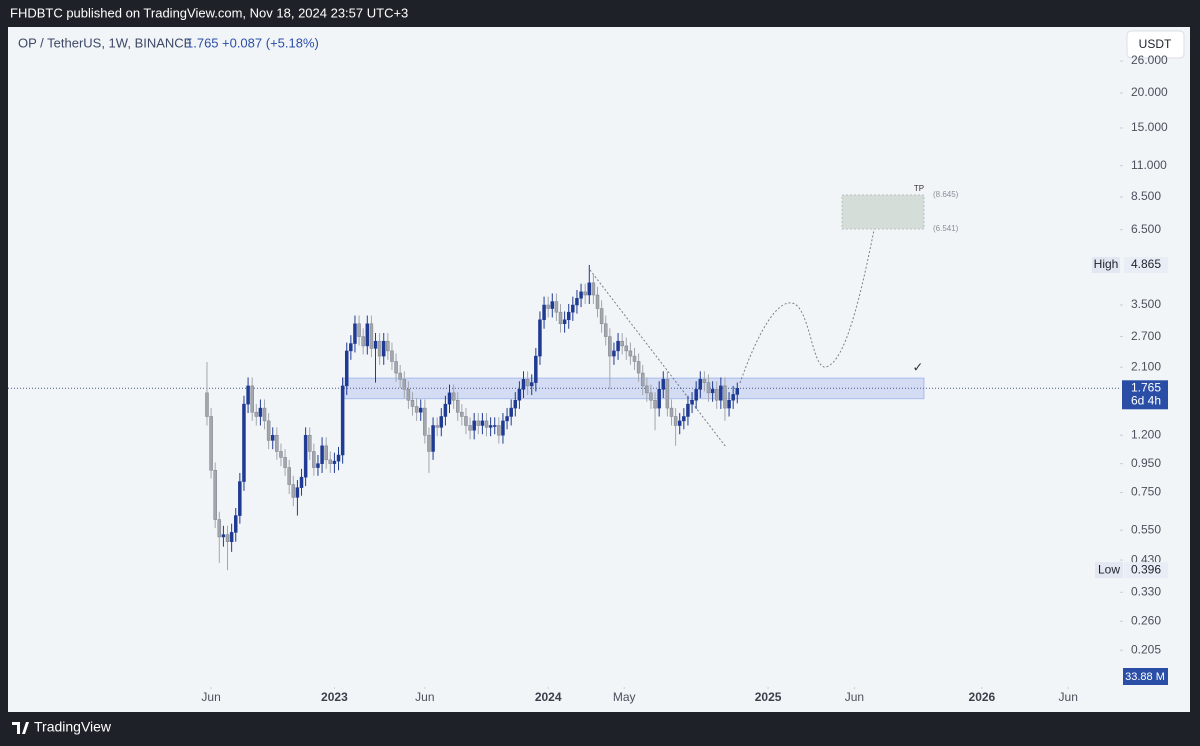 This screenshot has height=746, width=1200. Describe the element at coordinates (1146, 336) in the screenshot. I see `y-tick-label: 2.700` at that location.